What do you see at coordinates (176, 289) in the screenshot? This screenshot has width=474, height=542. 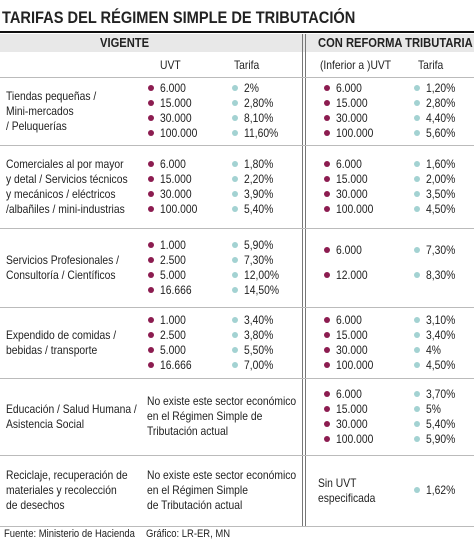 I see `cell-text: 16.666` at bounding box center [176, 289].